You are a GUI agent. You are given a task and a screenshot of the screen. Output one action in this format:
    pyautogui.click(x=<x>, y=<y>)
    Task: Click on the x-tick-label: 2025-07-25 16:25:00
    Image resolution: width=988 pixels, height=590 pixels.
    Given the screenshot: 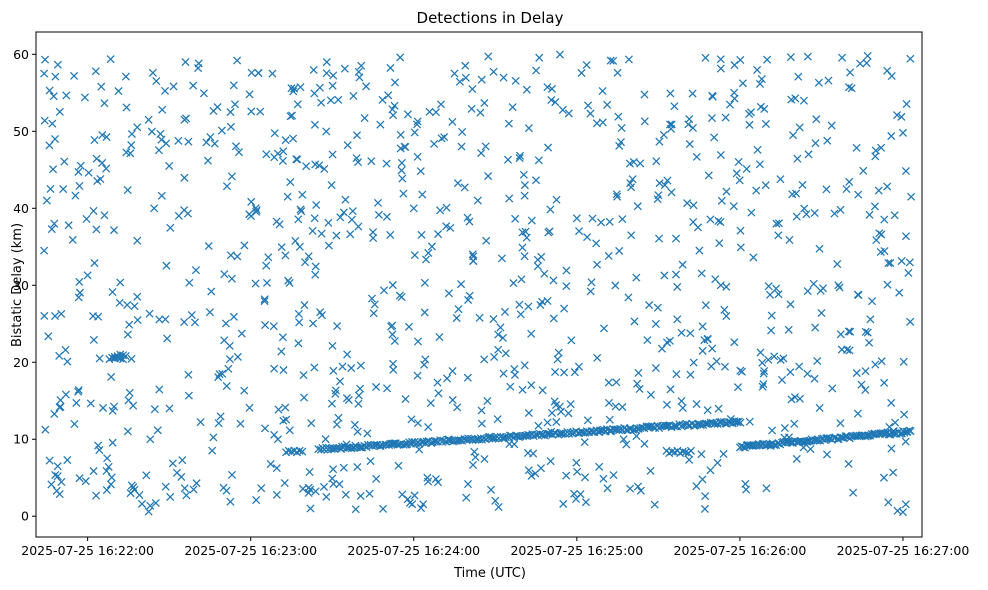 What is the action you would take?
    pyautogui.click(x=576, y=550)
    